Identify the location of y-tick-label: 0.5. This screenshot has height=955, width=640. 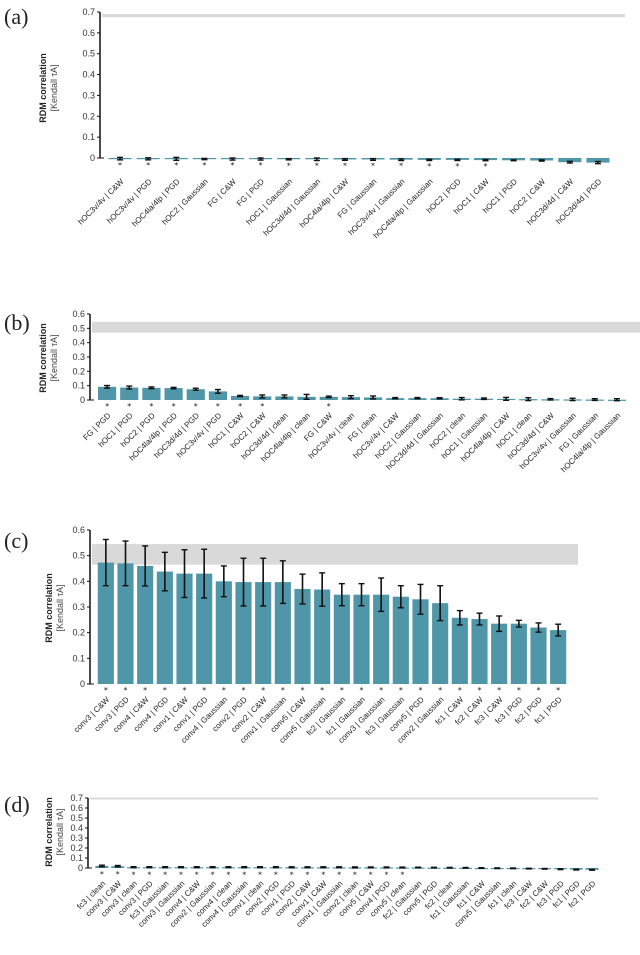
(78, 328).